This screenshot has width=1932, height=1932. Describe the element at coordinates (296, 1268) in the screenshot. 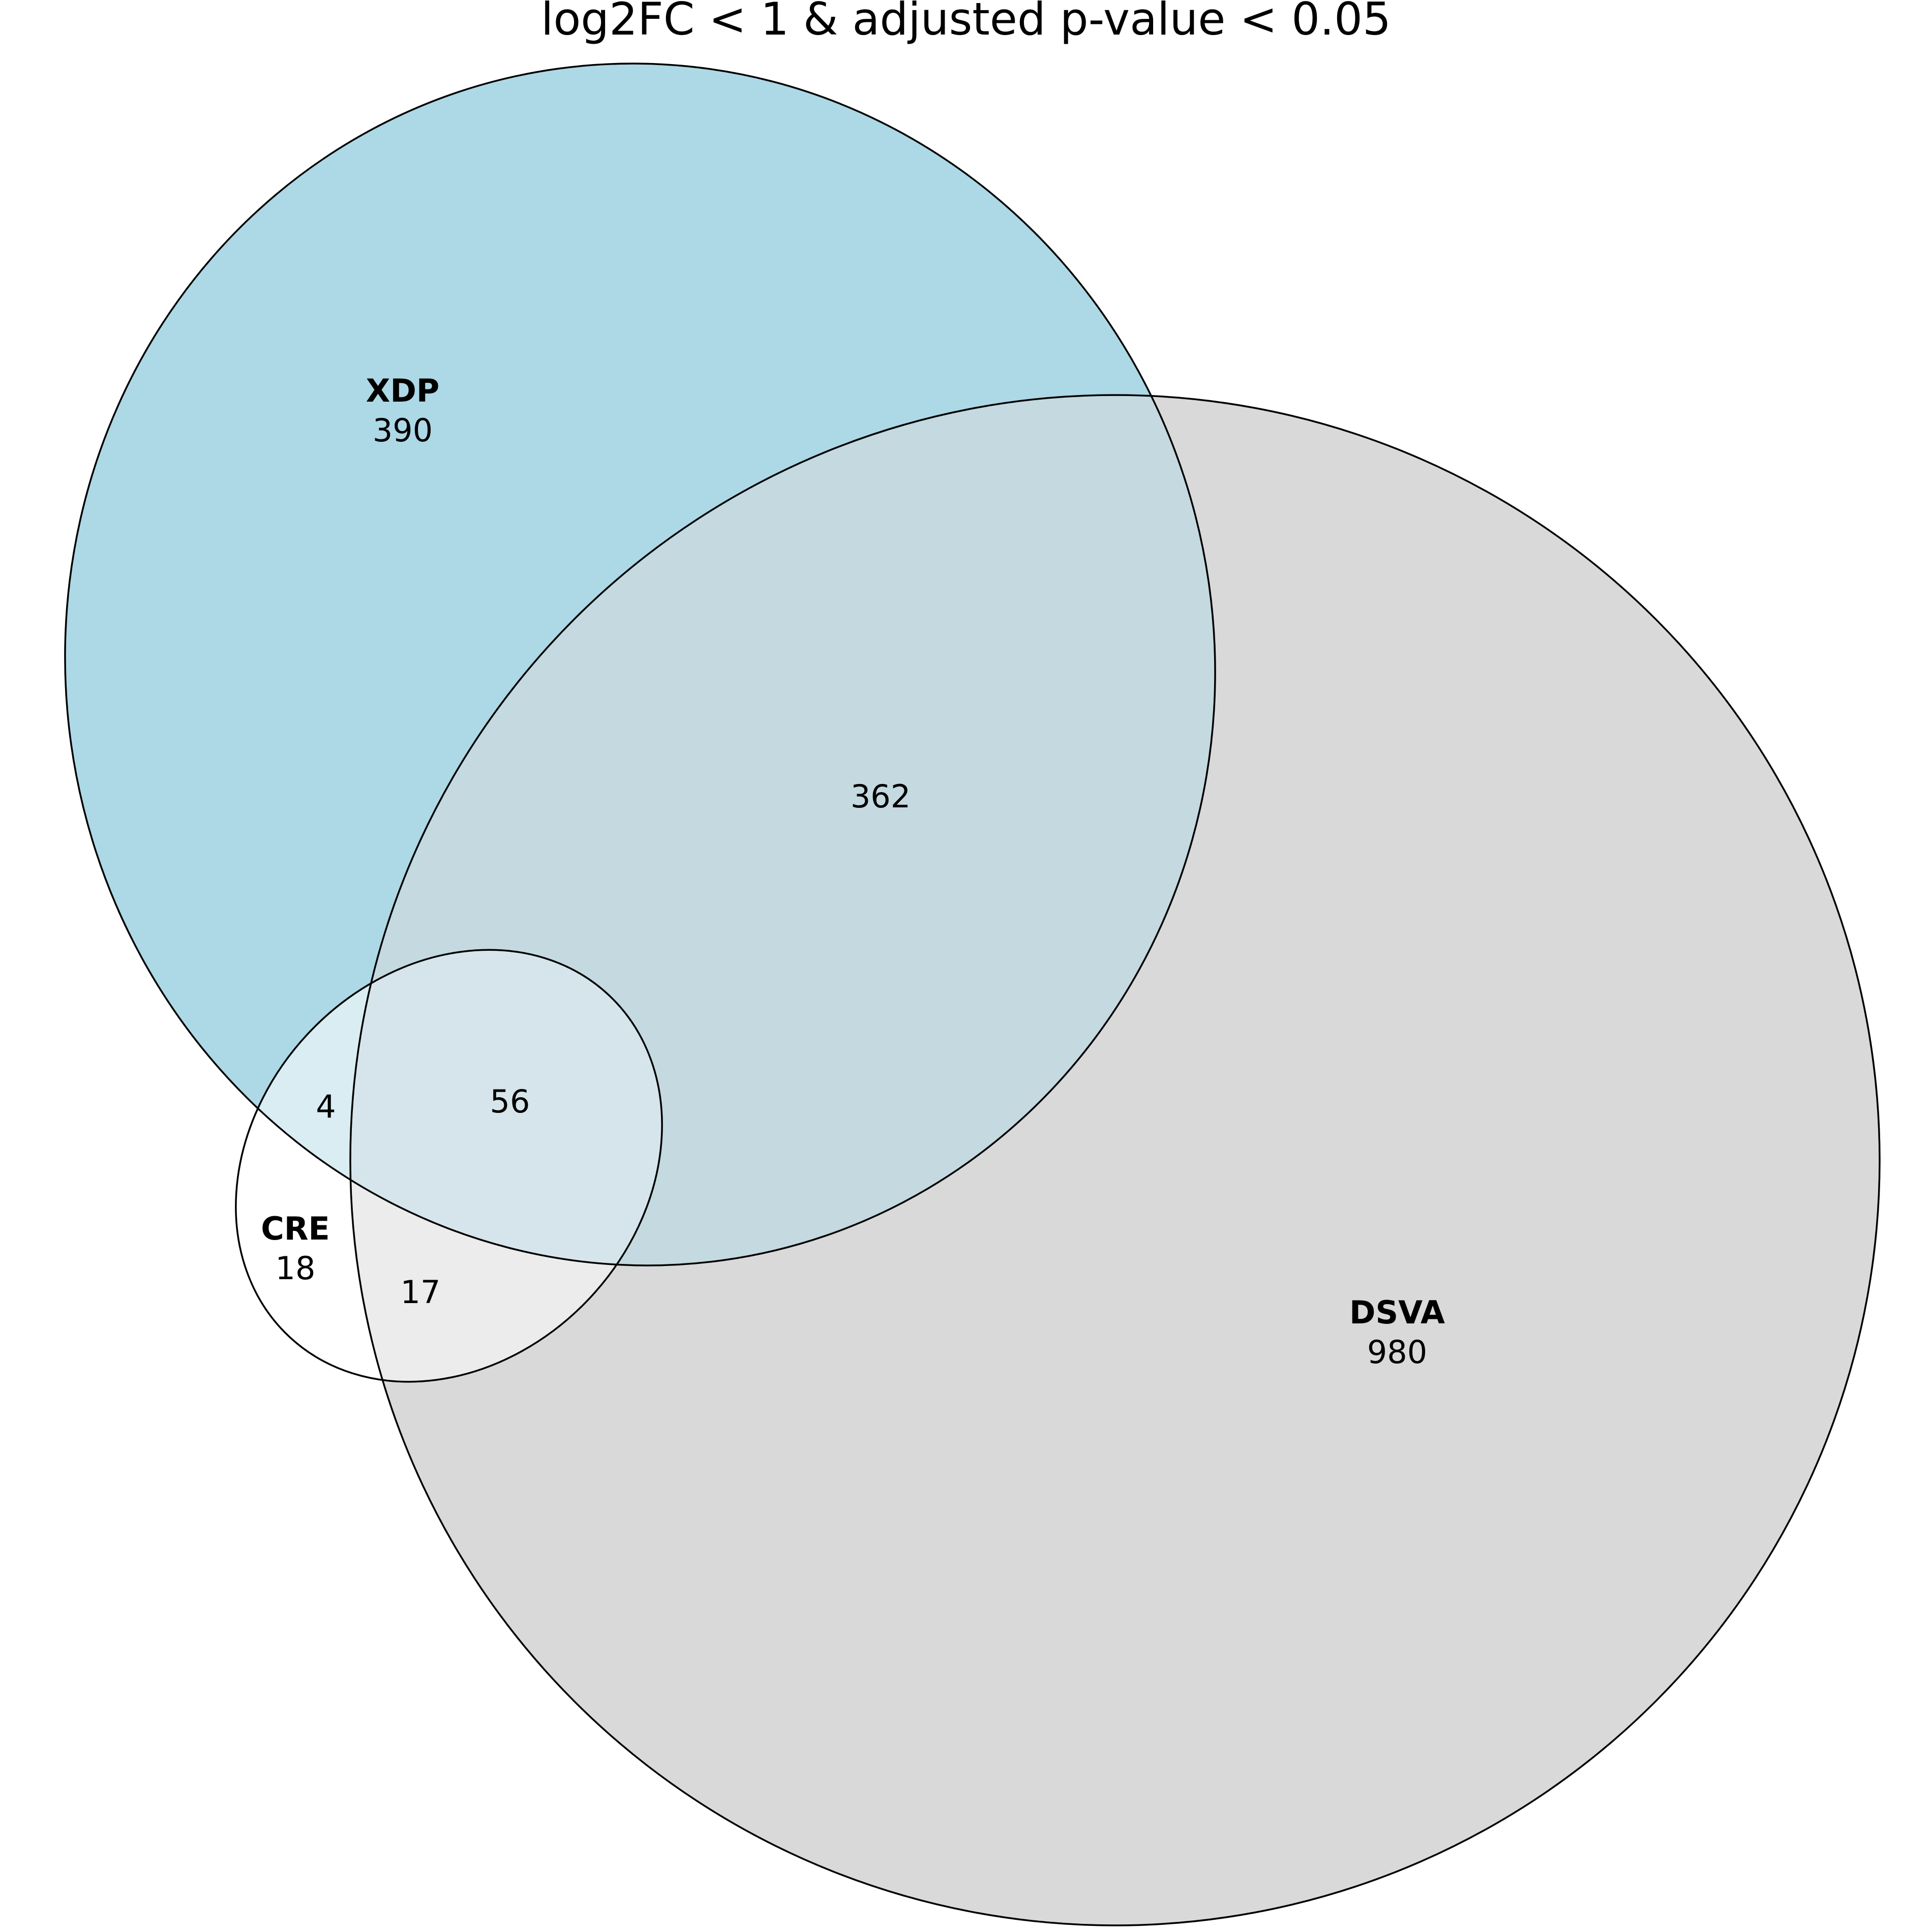

I see `cre-only-count: 18` at that location.